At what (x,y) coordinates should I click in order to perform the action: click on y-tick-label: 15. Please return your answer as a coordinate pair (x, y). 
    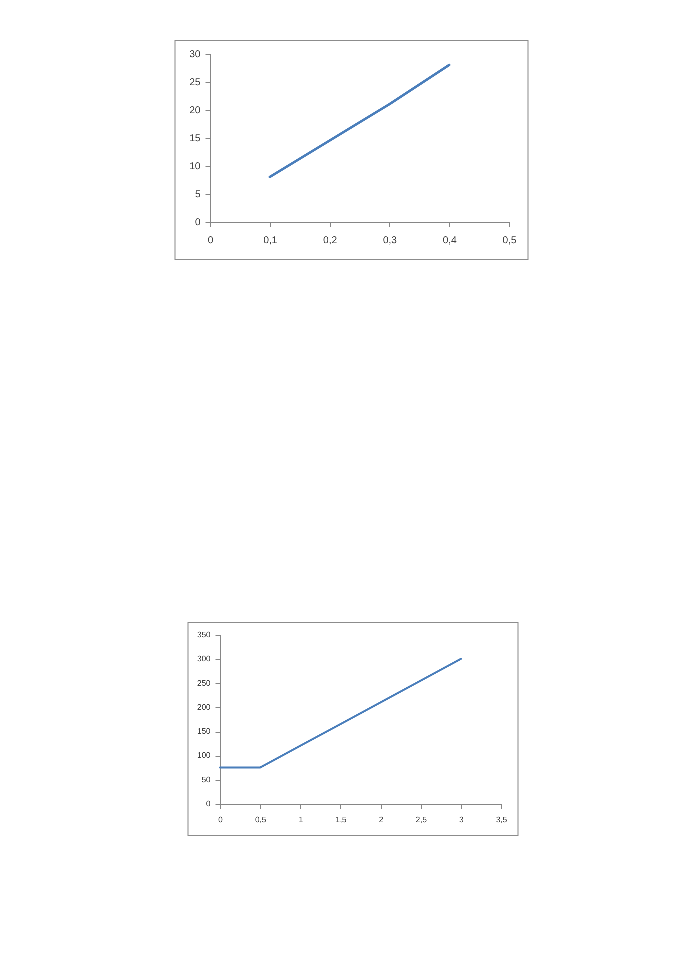
    Looking at the image, I should click on (196, 139).